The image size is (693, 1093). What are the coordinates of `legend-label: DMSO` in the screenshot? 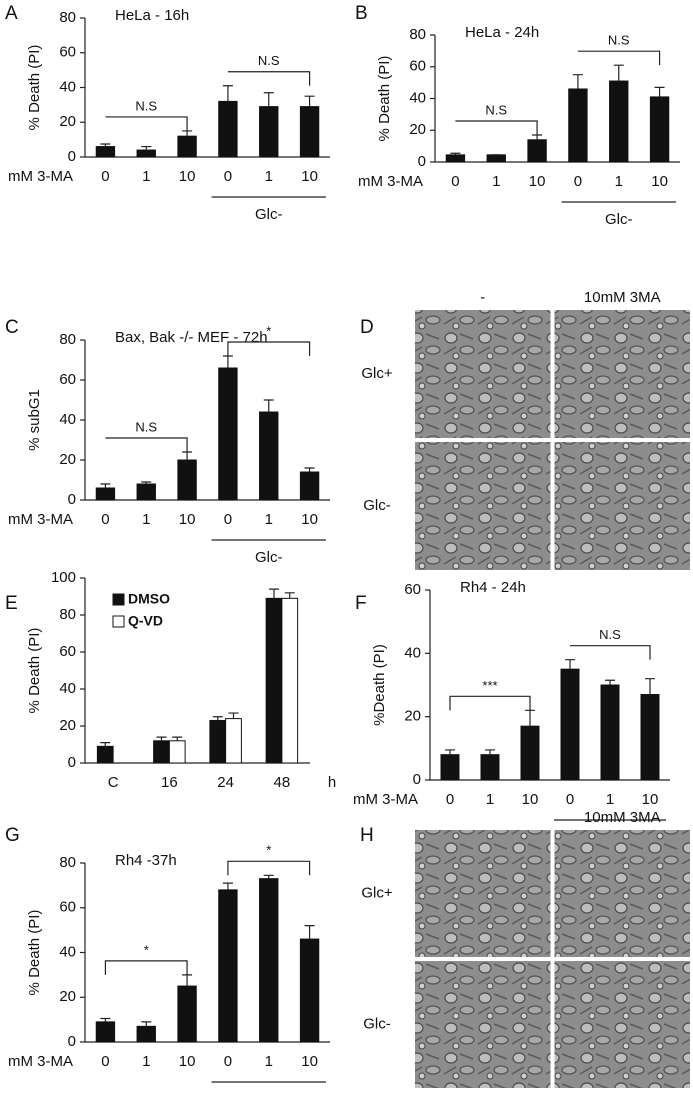 It's located at (149, 599).